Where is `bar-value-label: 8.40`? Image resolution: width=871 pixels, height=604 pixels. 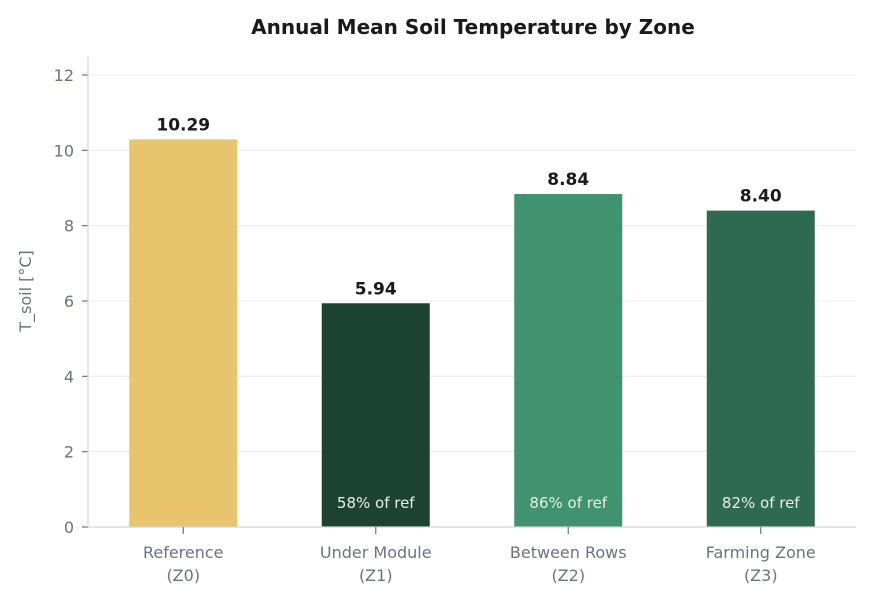
bar-value-label: 8.40 is located at coordinates (761, 197).